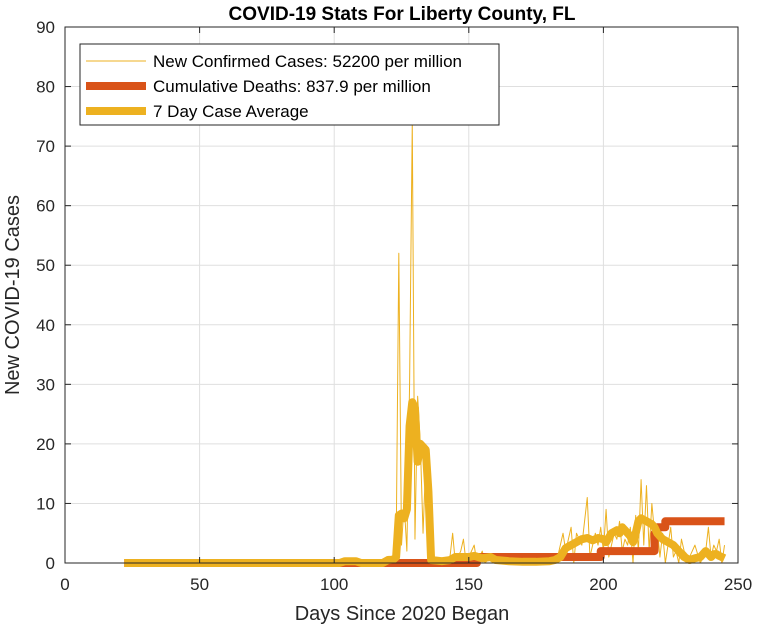 Image resolution: width=761 pixels, height=630 pixels. Describe the element at coordinates (45, 444) in the screenshot. I see `y-tick-label: 20` at that location.